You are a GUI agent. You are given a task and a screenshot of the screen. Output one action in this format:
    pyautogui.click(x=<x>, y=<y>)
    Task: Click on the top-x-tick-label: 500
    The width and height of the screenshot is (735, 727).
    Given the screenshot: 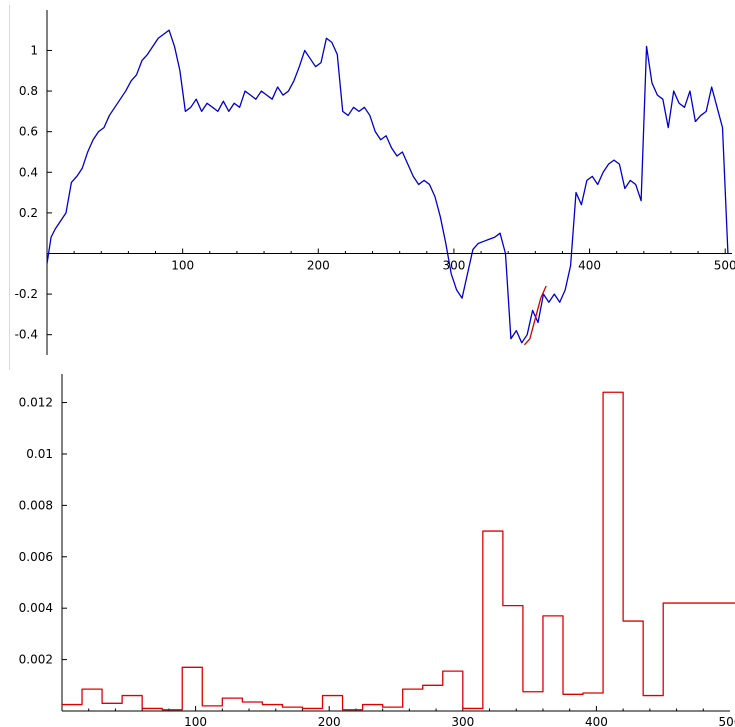 What is the action you would take?
    pyautogui.click(x=724, y=265)
    